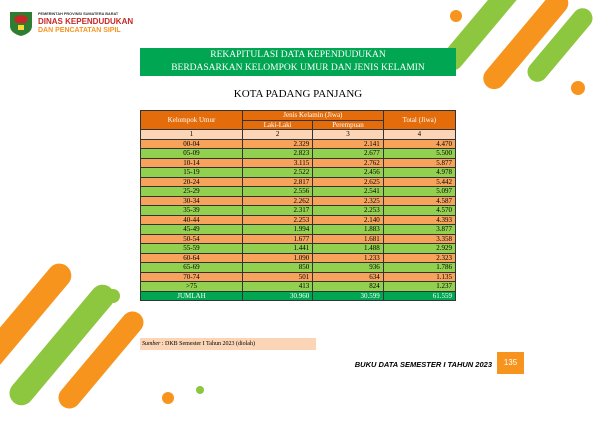 The image size is (595, 425). I want to click on table-cell: 20-24, so click(191, 181).